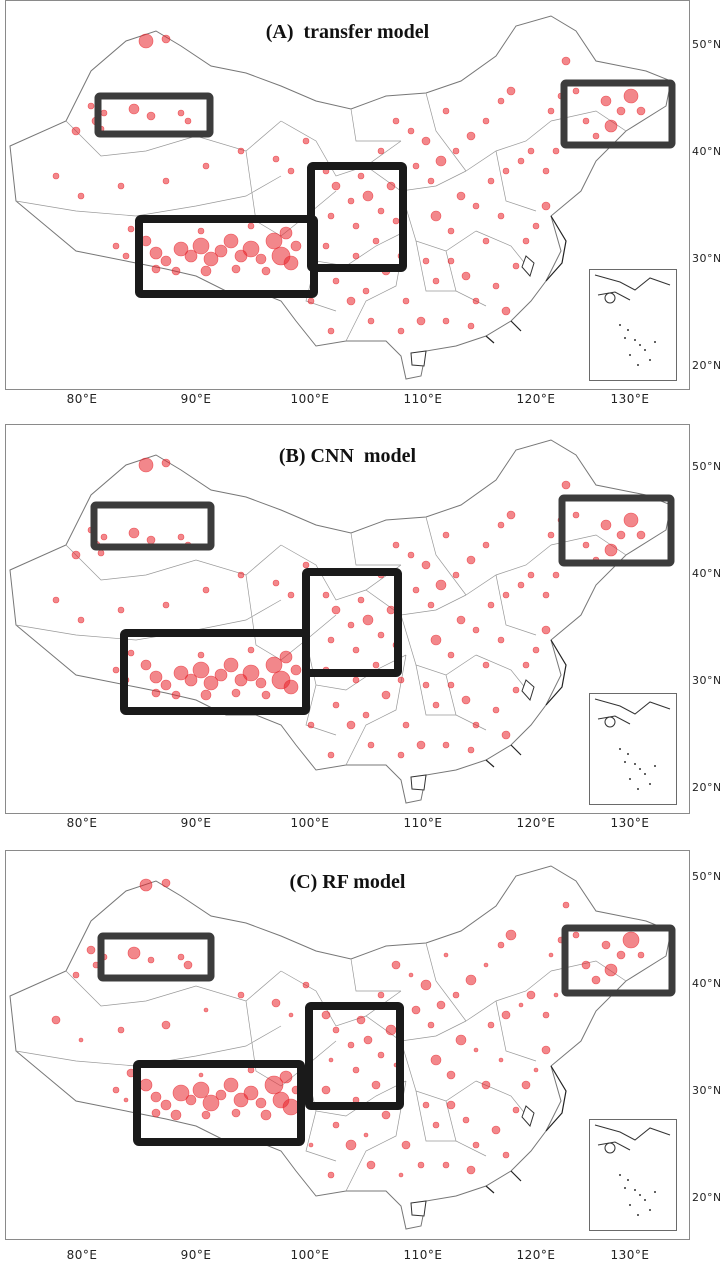 This screenshot has width=720, height=1281. What do you see at coordinates (536, 1255) in the screenshot?
I see `lon-label-120e: 120°E` at bounding box center [536, 1255].